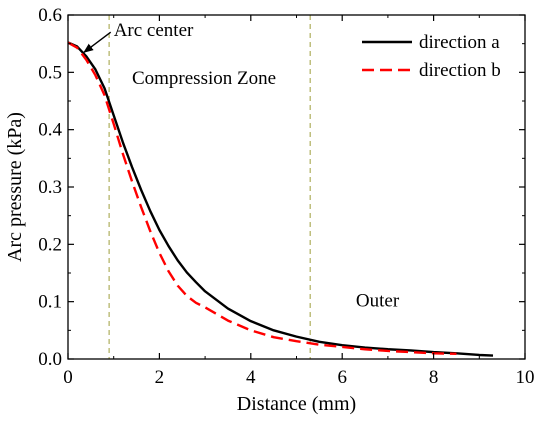 The width and height of the screenshot is (550, 421). Describe the element at coordinates (50, 244) in the screenshot. I see `y-tick-label: 0.2` at that location.